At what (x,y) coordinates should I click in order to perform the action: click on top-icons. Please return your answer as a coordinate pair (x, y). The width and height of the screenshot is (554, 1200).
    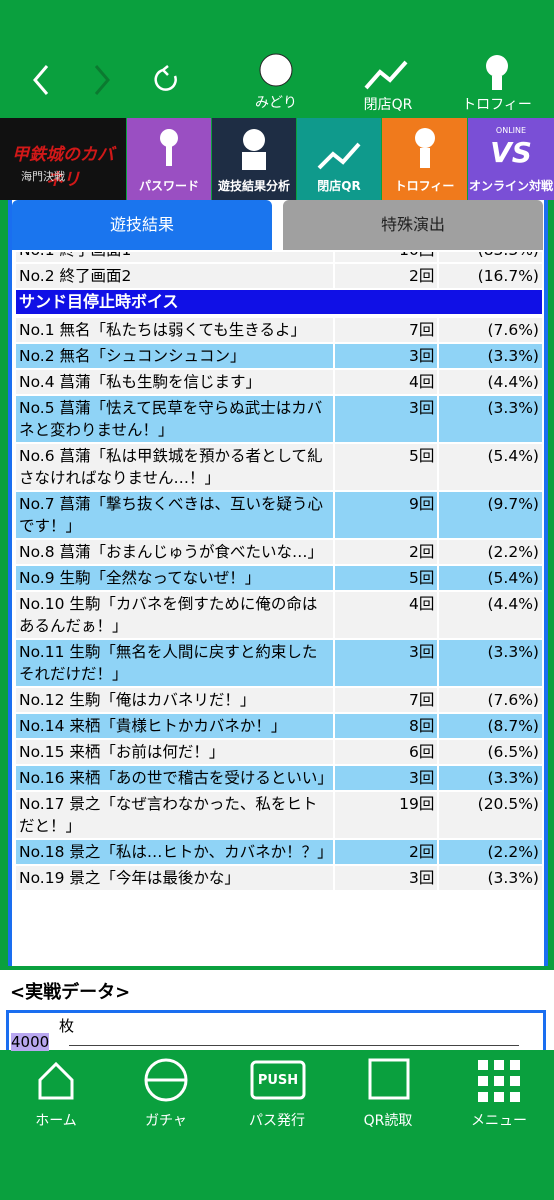
    Looking at the image, I should click on (270, 74).